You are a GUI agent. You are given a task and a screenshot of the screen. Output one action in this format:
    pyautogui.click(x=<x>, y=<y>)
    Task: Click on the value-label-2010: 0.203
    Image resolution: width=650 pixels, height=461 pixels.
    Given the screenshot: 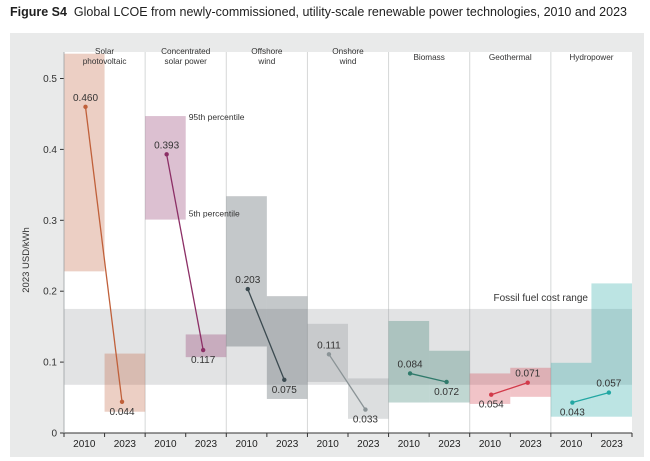 What is the action you would take?
    pyautogui.click(x=247, y=280)
    